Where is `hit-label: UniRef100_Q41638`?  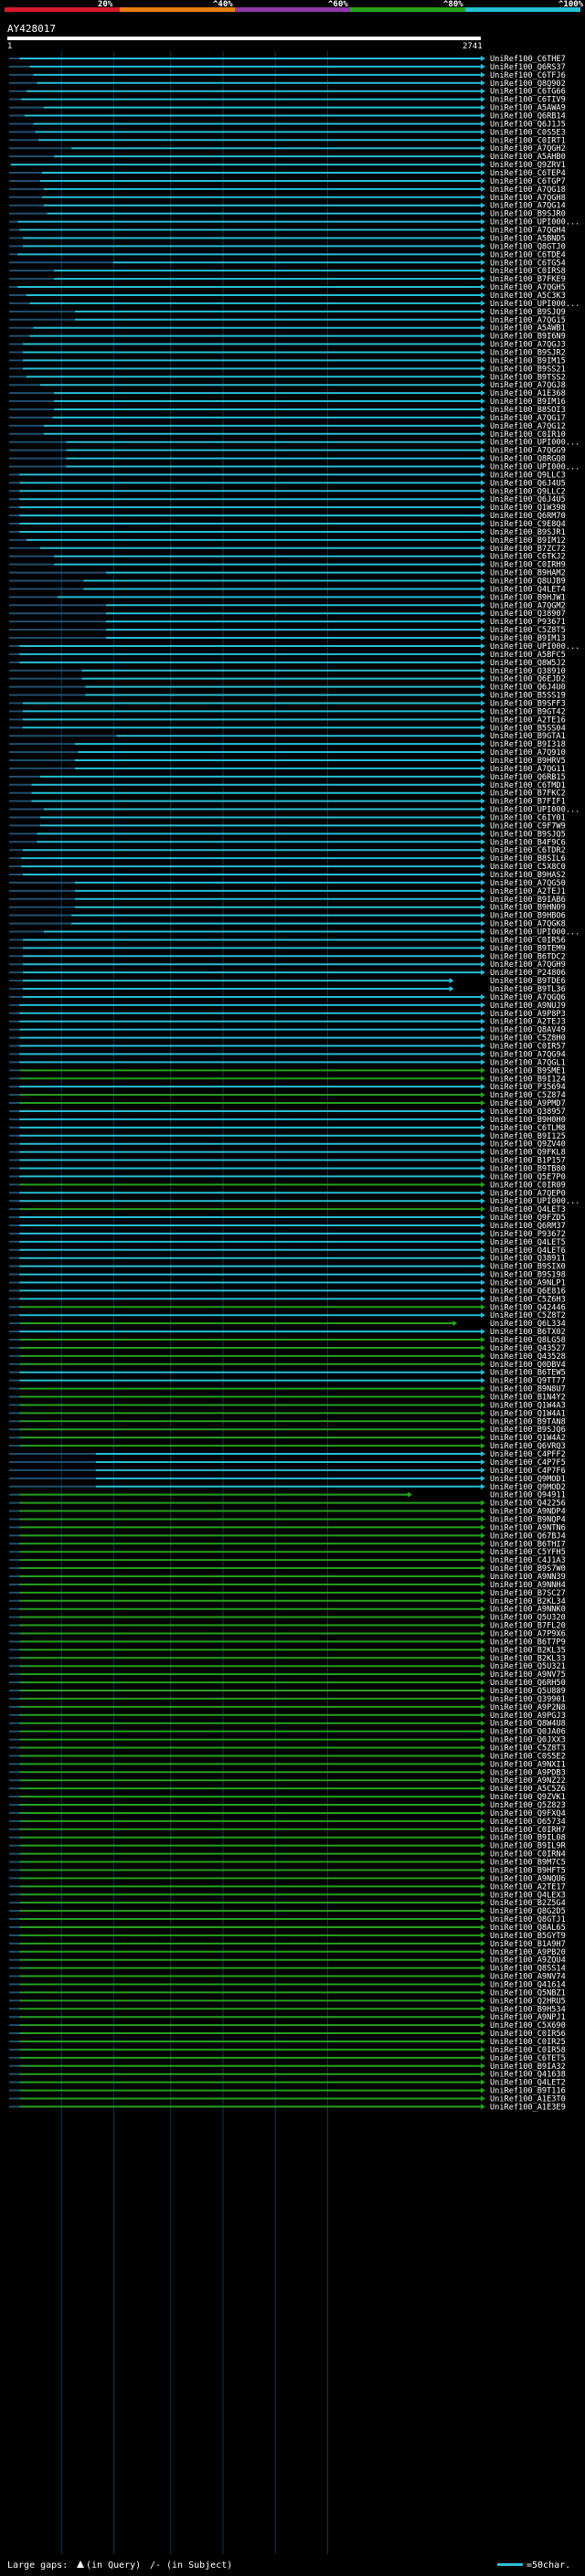 hit-label: UniRef100_Q41638 is located at coordinates (528, 2075).